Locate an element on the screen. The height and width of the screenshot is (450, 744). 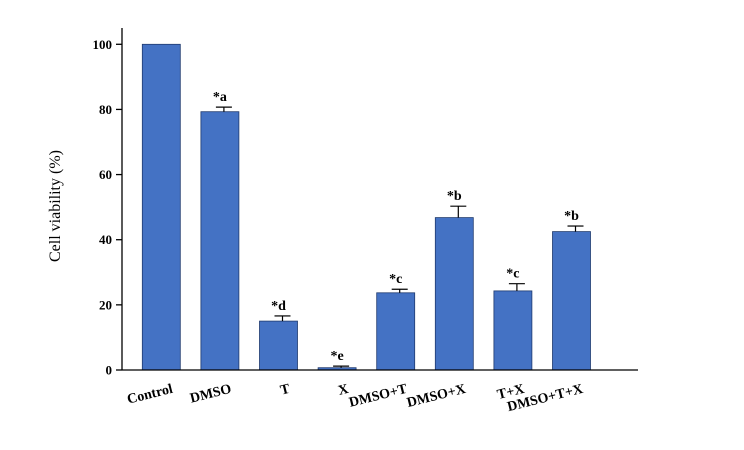
y-tick-label: 40 is located at coordinates (105, 239).